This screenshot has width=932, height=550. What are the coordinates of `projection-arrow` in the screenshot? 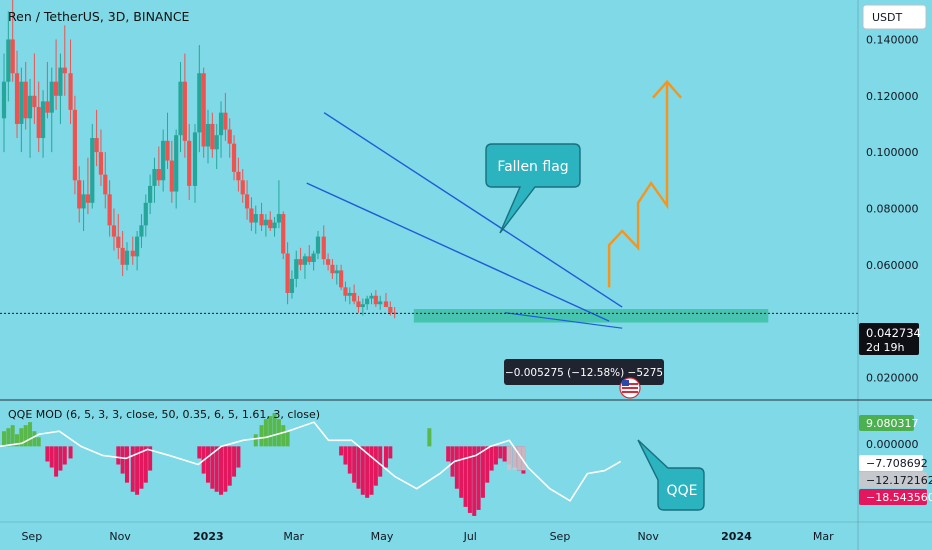 It's located at (638, 184).